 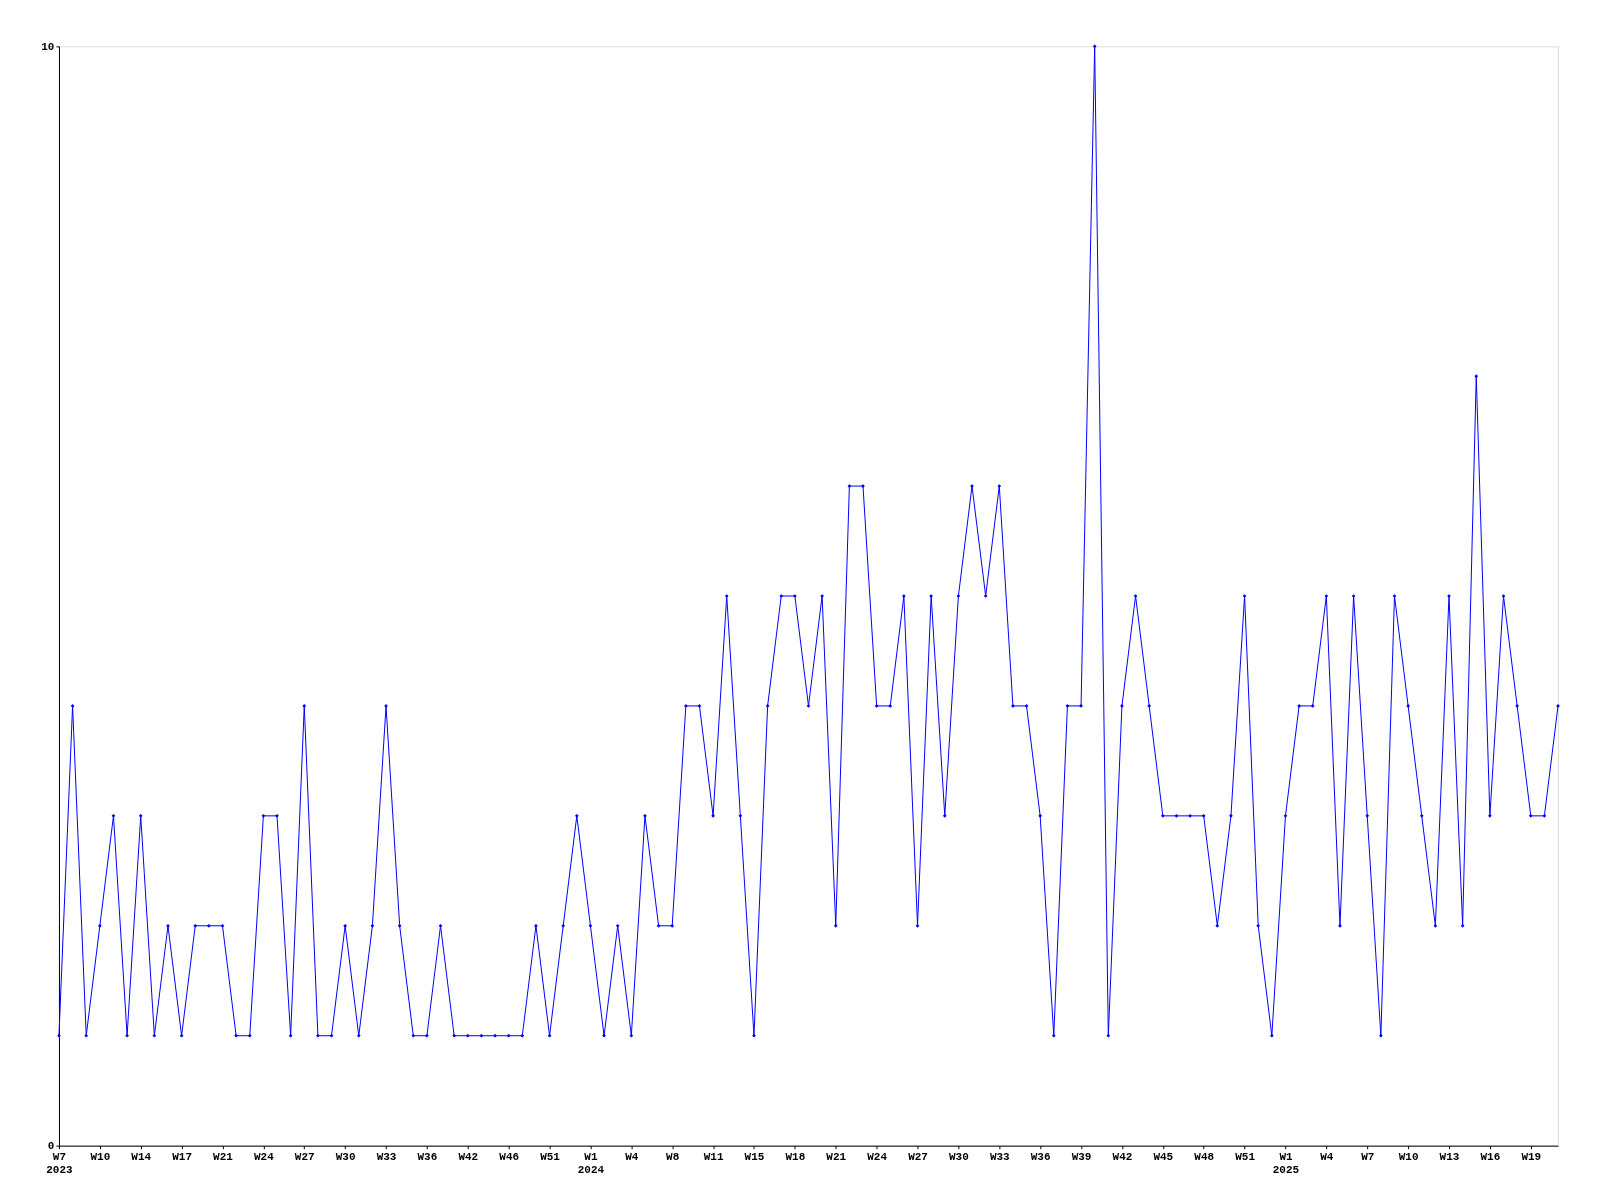 What do you see at coordinates (1490, 1157) in the screenshot?
I see `x-tick-label: W16` at bounding box center [1490, 1157].